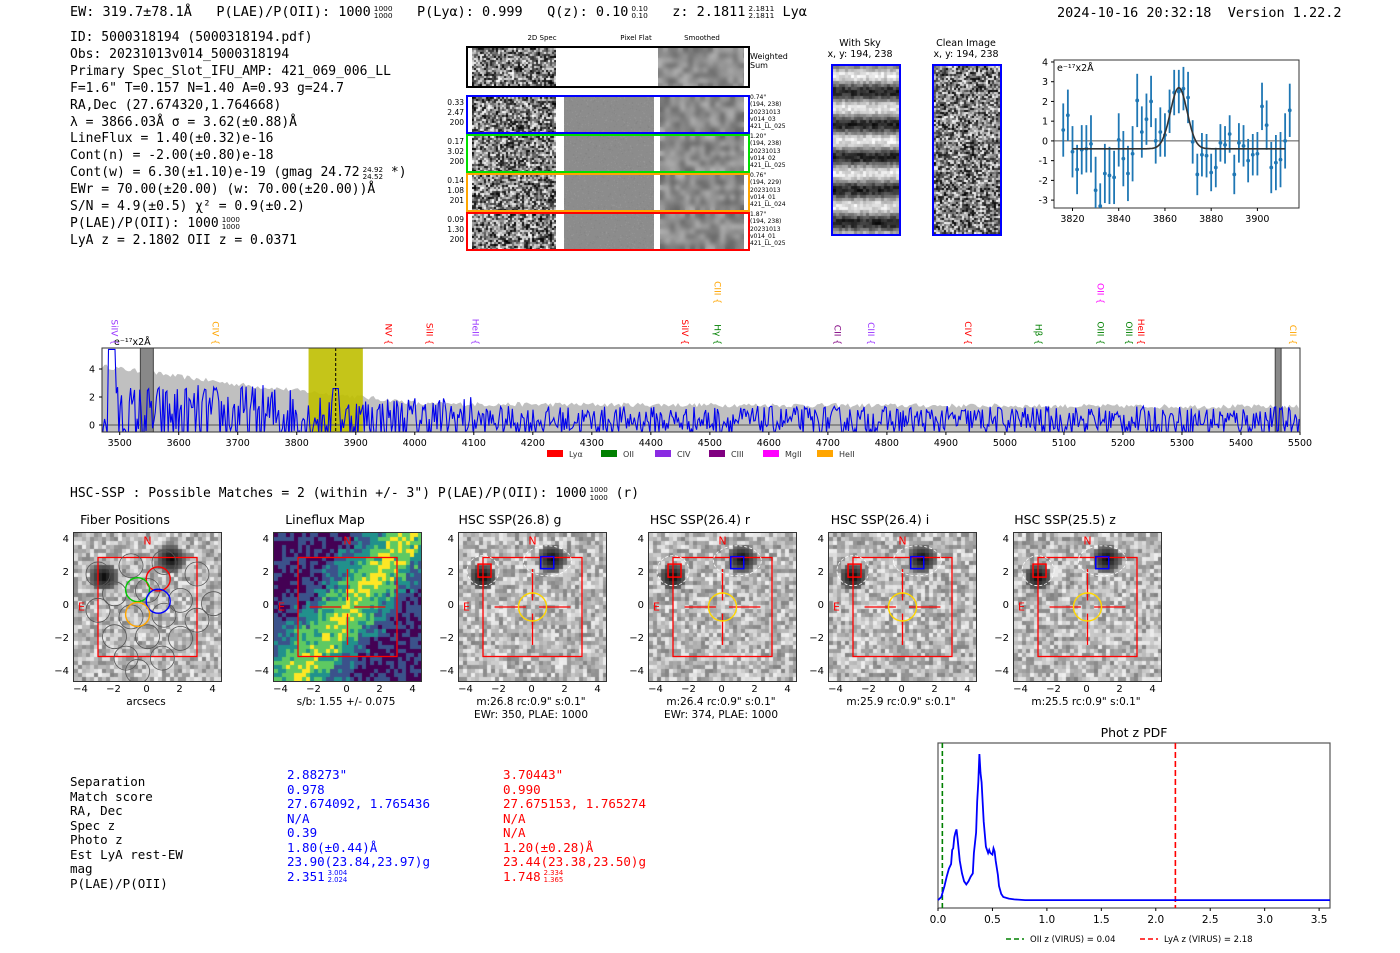 The width and height of the screenshot is (1400, 953). I want to click on match-field-value: 1.80(±0.44)Å, so click(332, 847).